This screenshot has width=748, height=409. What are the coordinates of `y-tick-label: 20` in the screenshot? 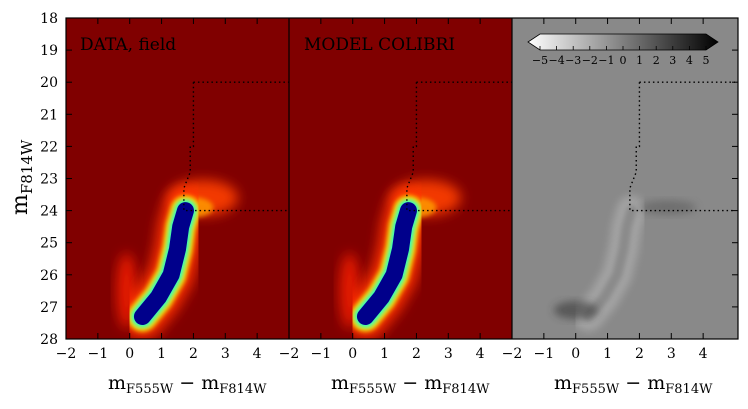 It's located at (49, 83).